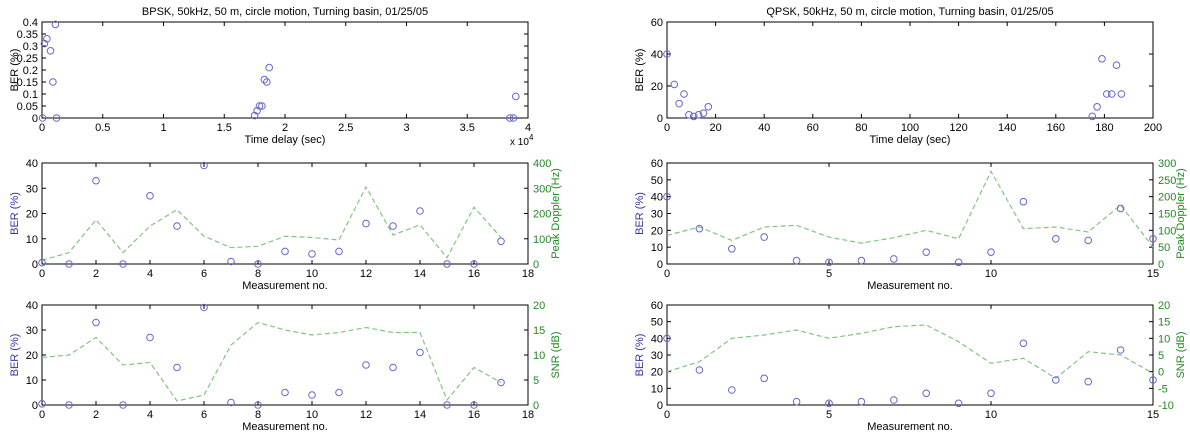 The width and height of the screenshot is (1190, 439). I want to click on x-tick-label: 20, so click(715, 128).